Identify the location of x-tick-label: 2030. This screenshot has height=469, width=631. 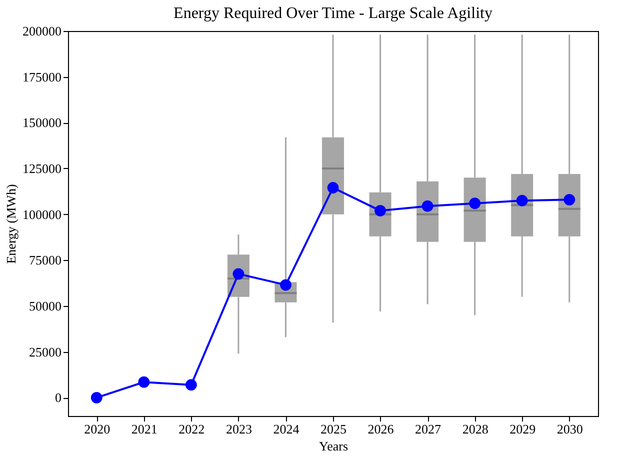
(569, 429).